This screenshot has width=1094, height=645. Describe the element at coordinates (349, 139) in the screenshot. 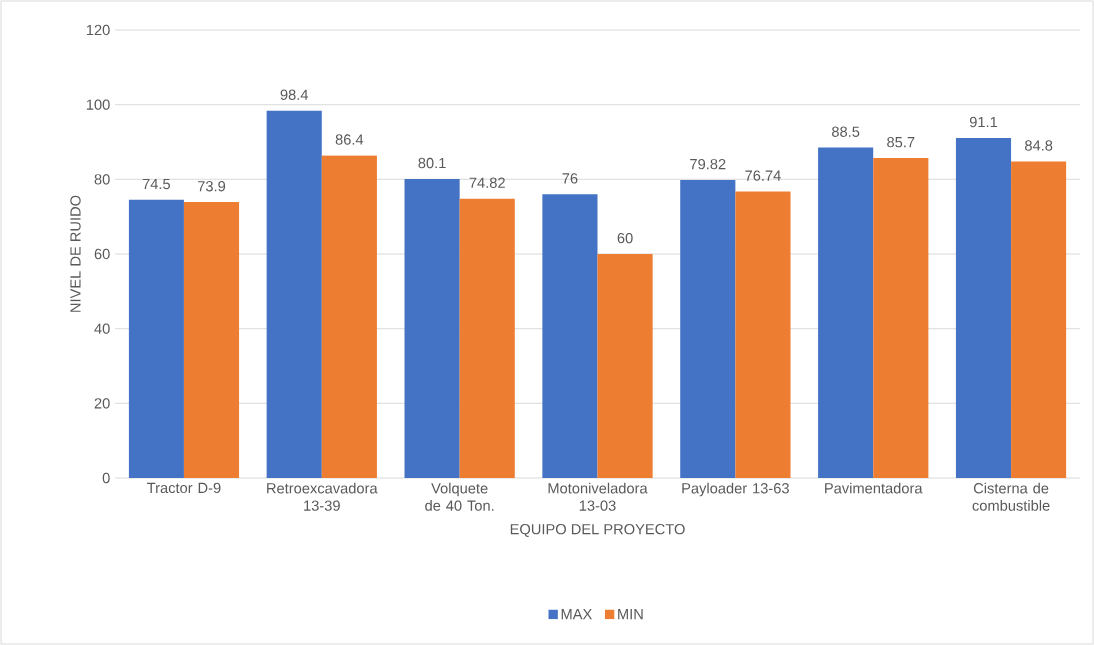

I see `data-label: 86.4` at that location.